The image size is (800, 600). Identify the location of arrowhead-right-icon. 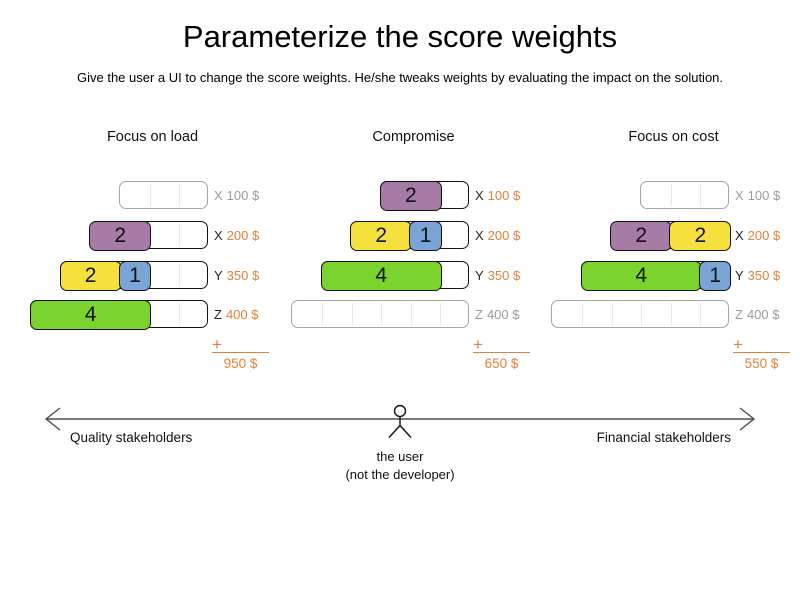
(747, 419).